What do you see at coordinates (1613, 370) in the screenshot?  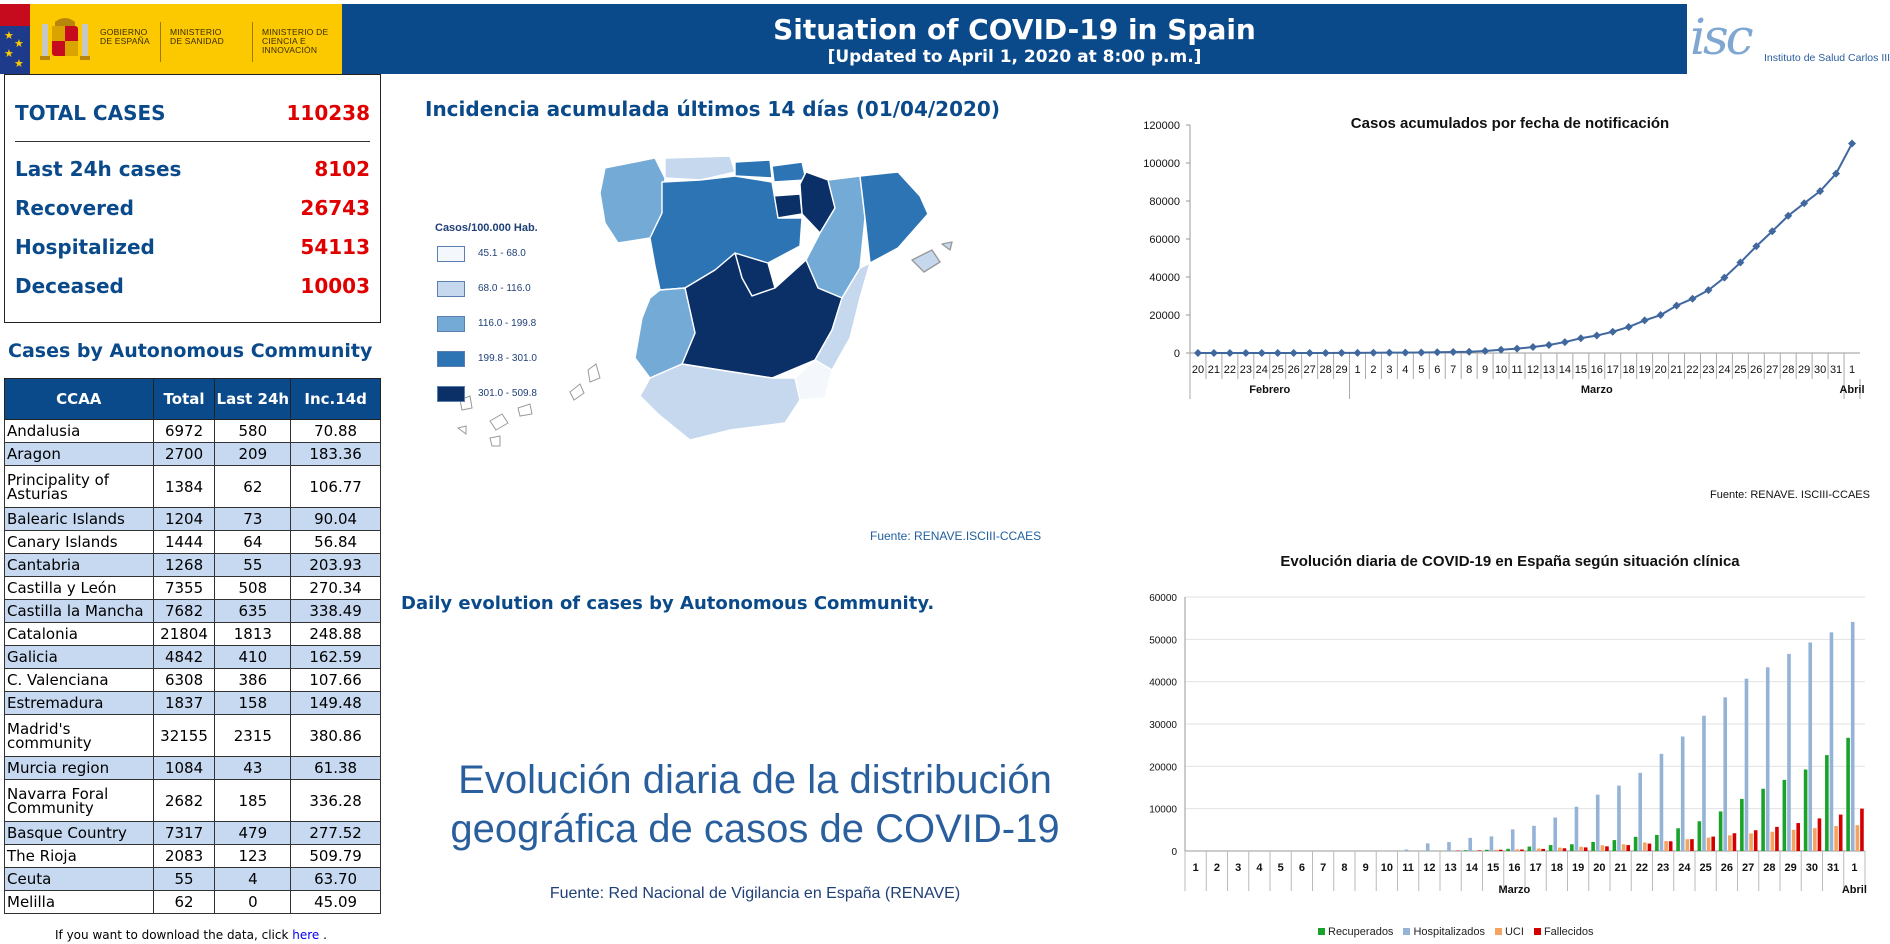 I see `x-tick-label: 17` at bounding box center [1613, 370].